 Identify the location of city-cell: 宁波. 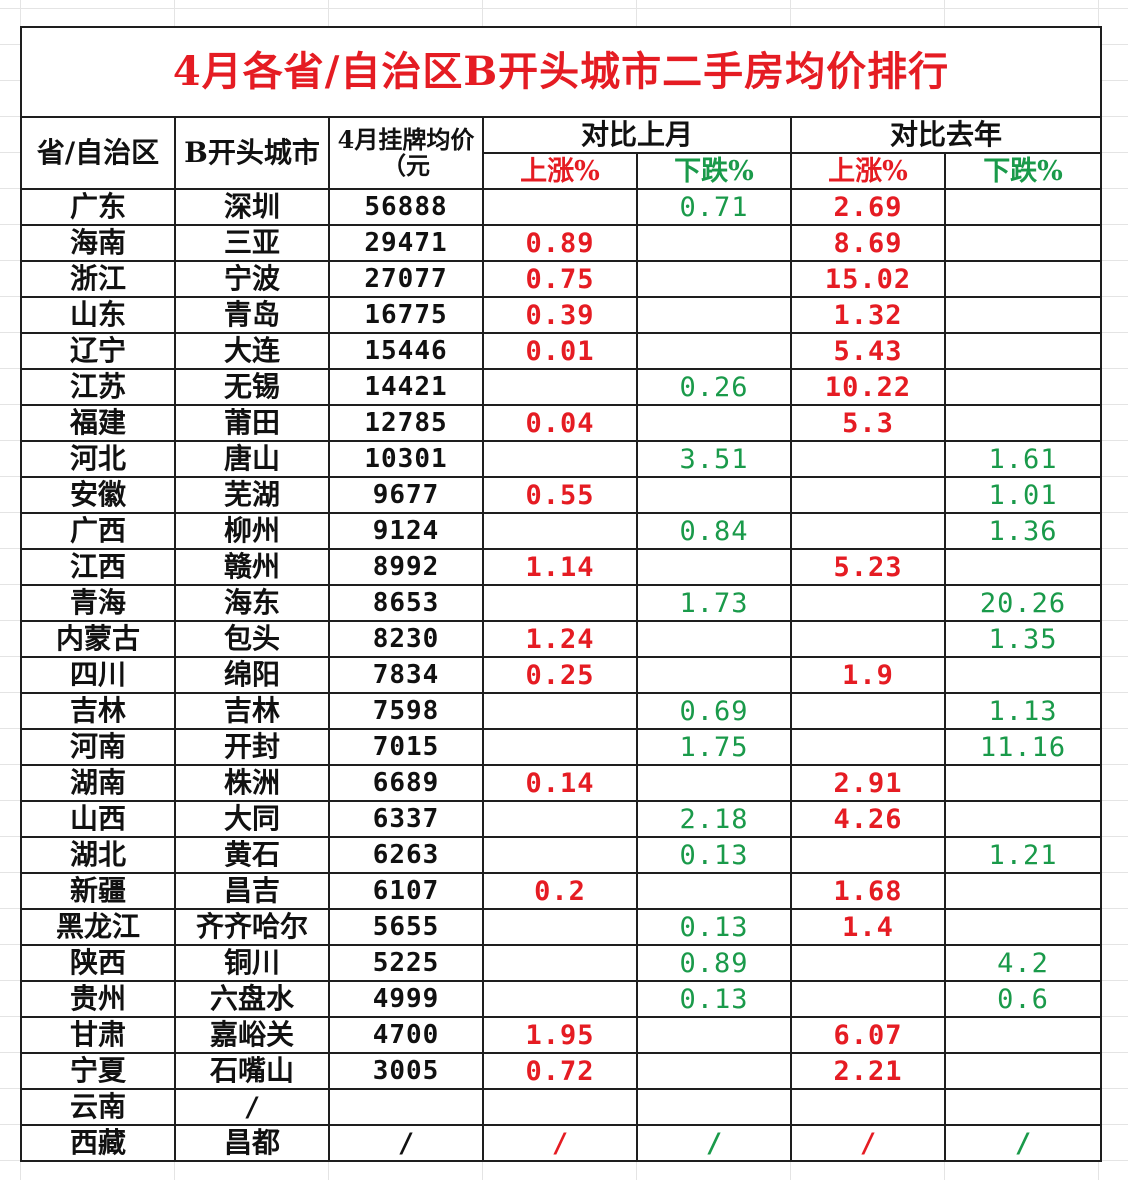
(252, 279).